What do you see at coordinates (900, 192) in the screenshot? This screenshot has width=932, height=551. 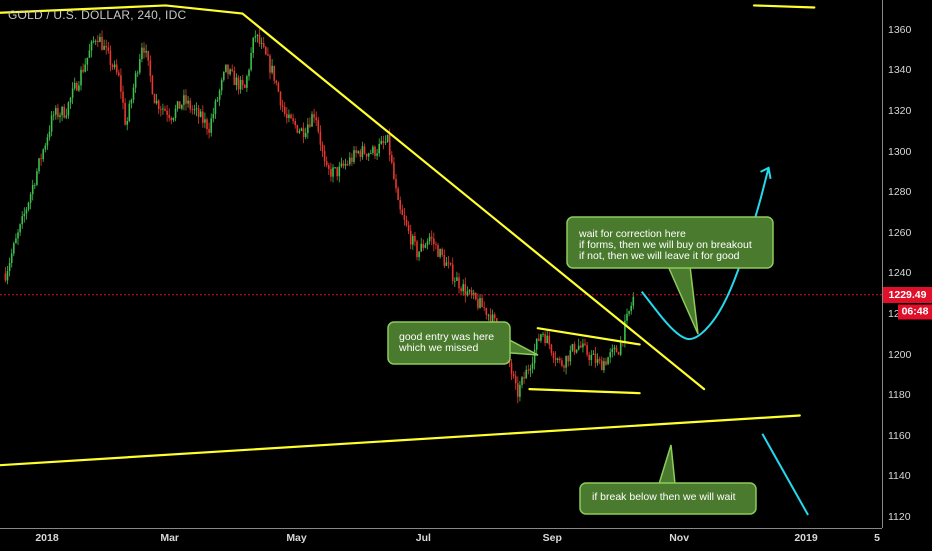 I see `price-tick-label: 1280` at bounding box center [900, 192].